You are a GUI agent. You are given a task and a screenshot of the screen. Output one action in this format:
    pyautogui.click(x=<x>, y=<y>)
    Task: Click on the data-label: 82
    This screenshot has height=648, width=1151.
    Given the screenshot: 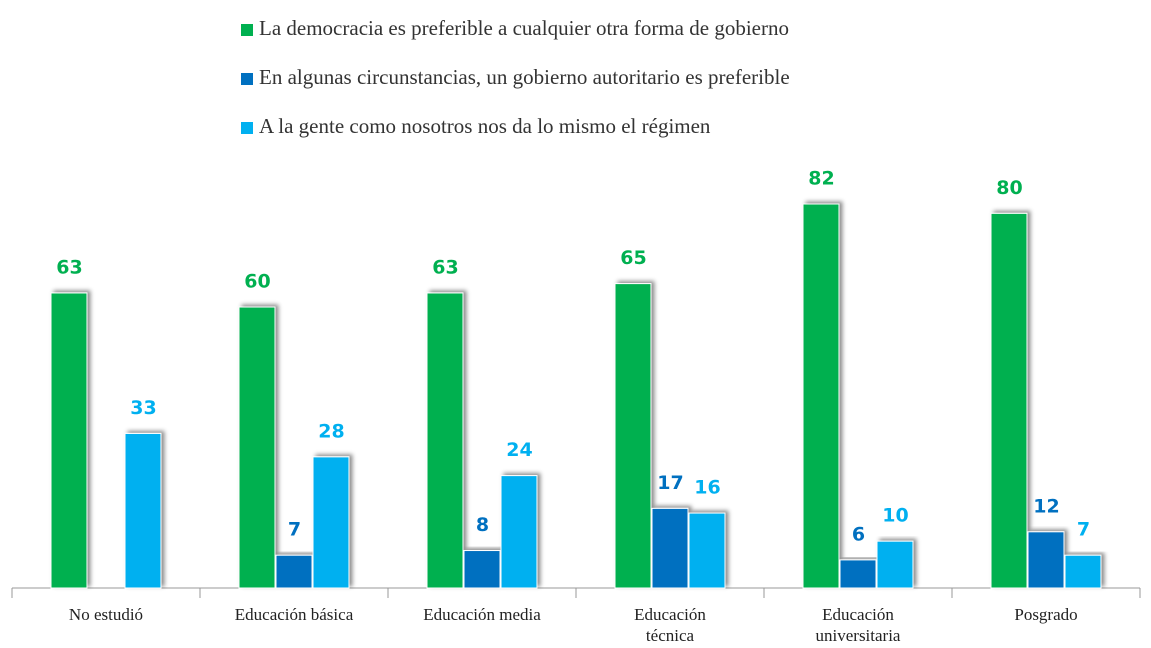 What is the action you would take?
    pyautogui.click(x=821, y=179)
    